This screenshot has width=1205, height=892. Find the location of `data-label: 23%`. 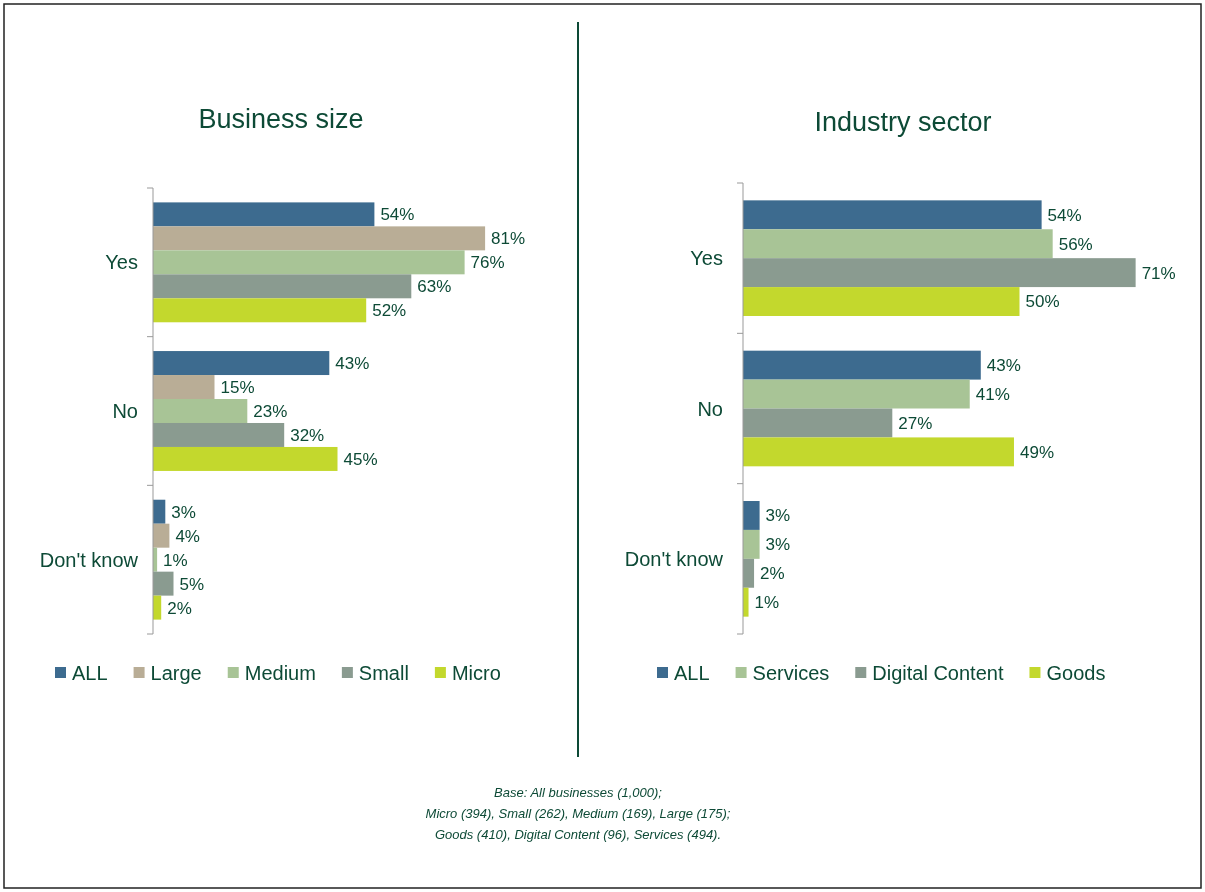

data-label: 23% is located at coordinates (270, 411).